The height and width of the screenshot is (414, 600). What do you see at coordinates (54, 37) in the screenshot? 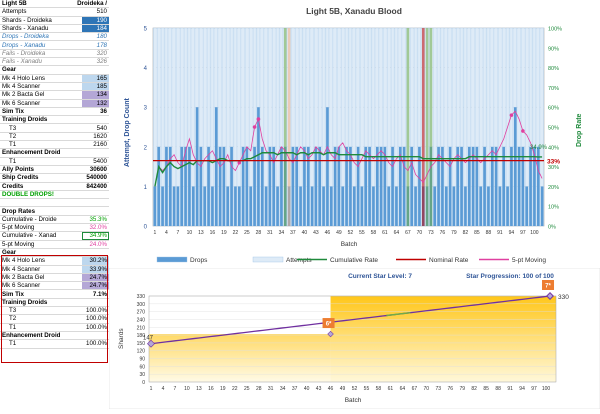
I see `sheet-row: Drops - Droideka 180` at bounding box center [54, 37].